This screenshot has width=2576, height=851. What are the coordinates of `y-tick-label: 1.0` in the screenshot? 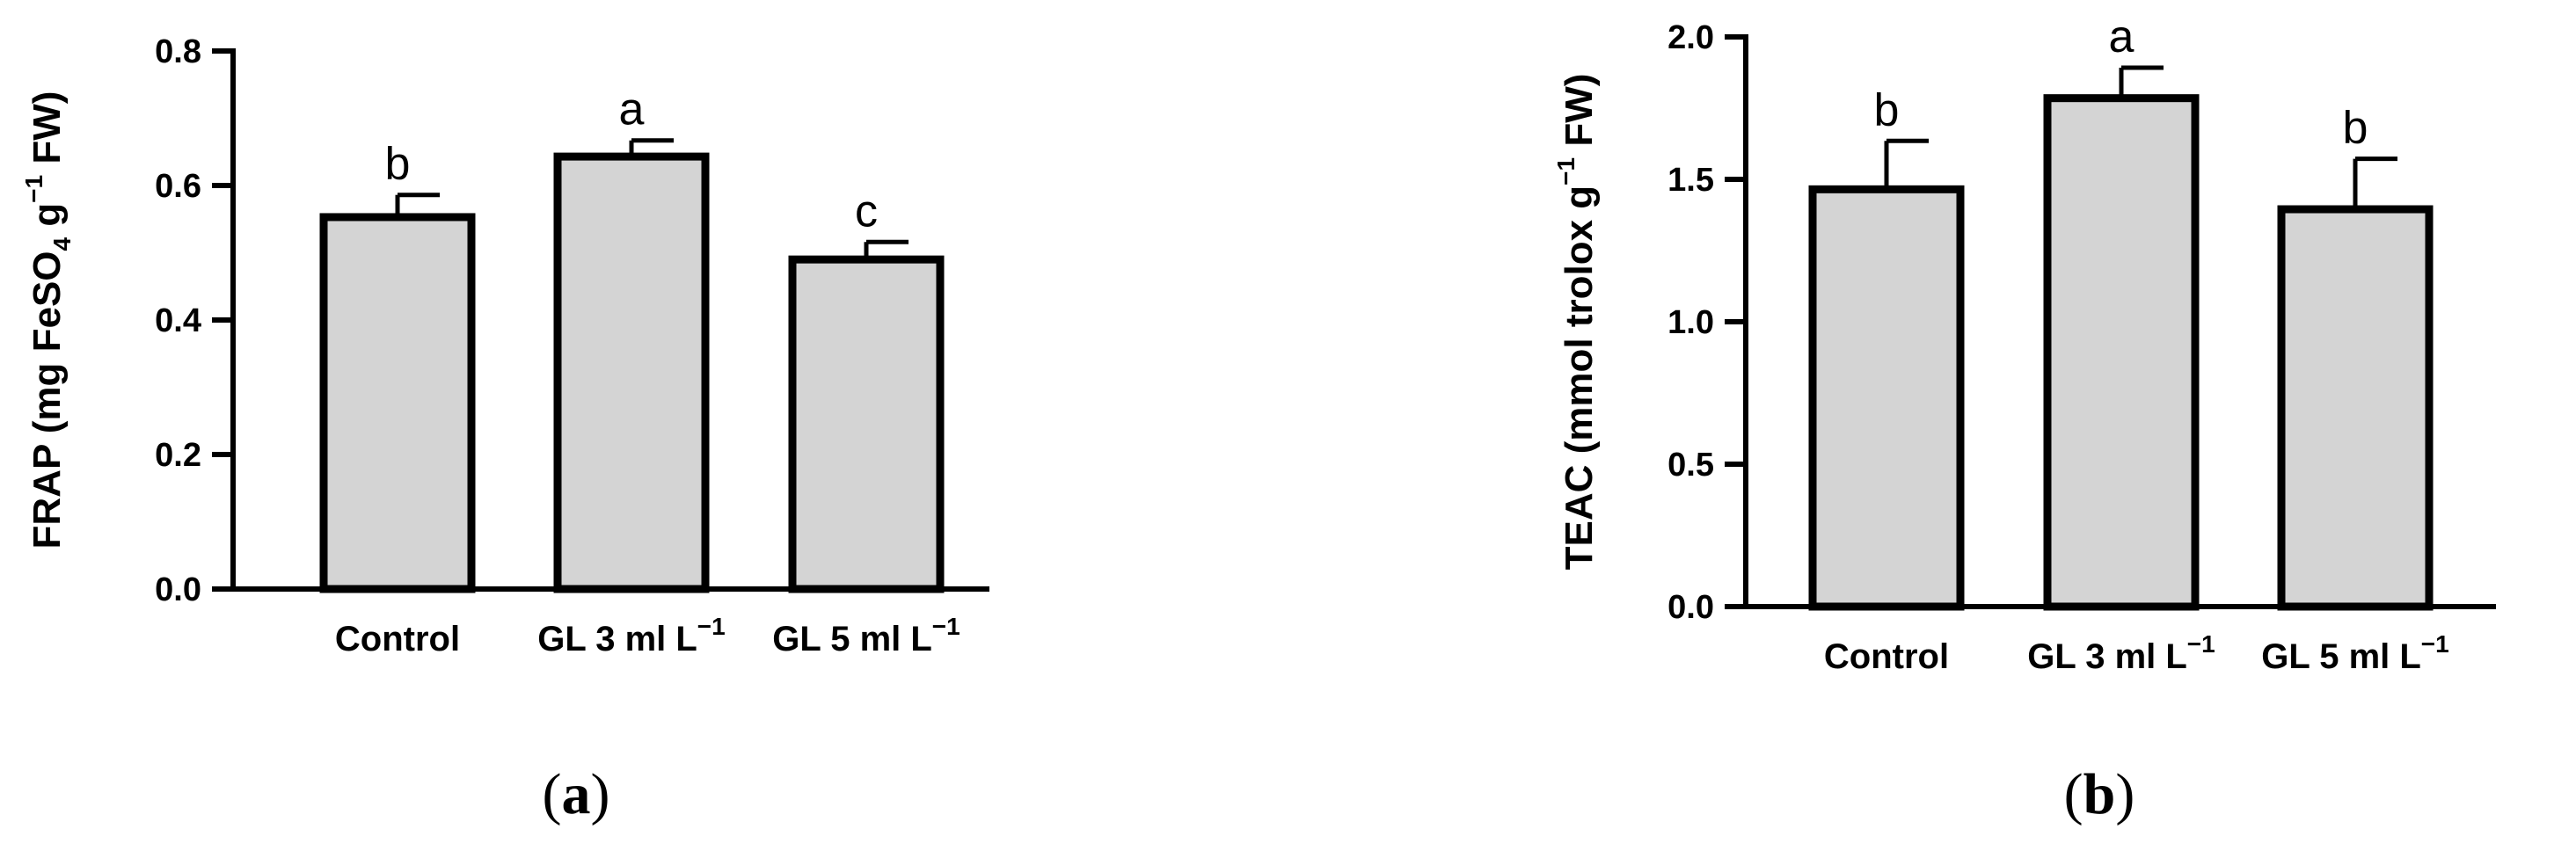 It's located at (1690, 322).